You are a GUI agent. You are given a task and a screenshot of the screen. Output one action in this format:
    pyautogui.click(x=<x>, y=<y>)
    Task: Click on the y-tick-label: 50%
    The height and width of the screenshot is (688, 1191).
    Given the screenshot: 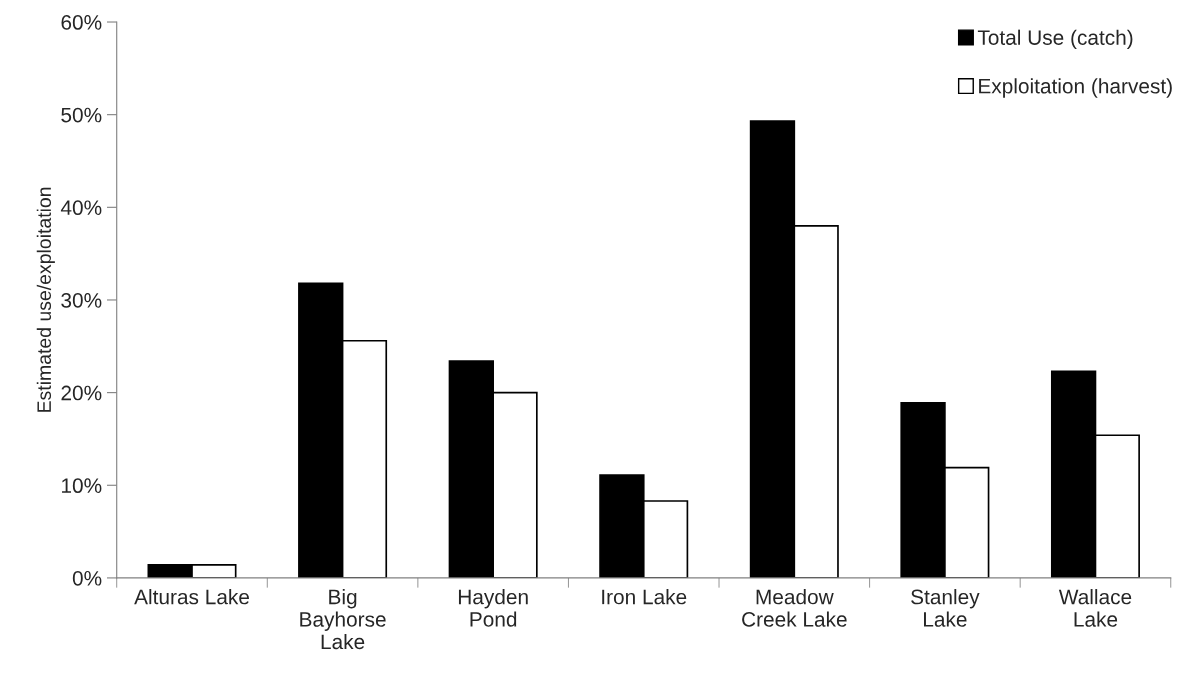 What is the action you would take?
    pyautogui.click(x=81, y=115)
    